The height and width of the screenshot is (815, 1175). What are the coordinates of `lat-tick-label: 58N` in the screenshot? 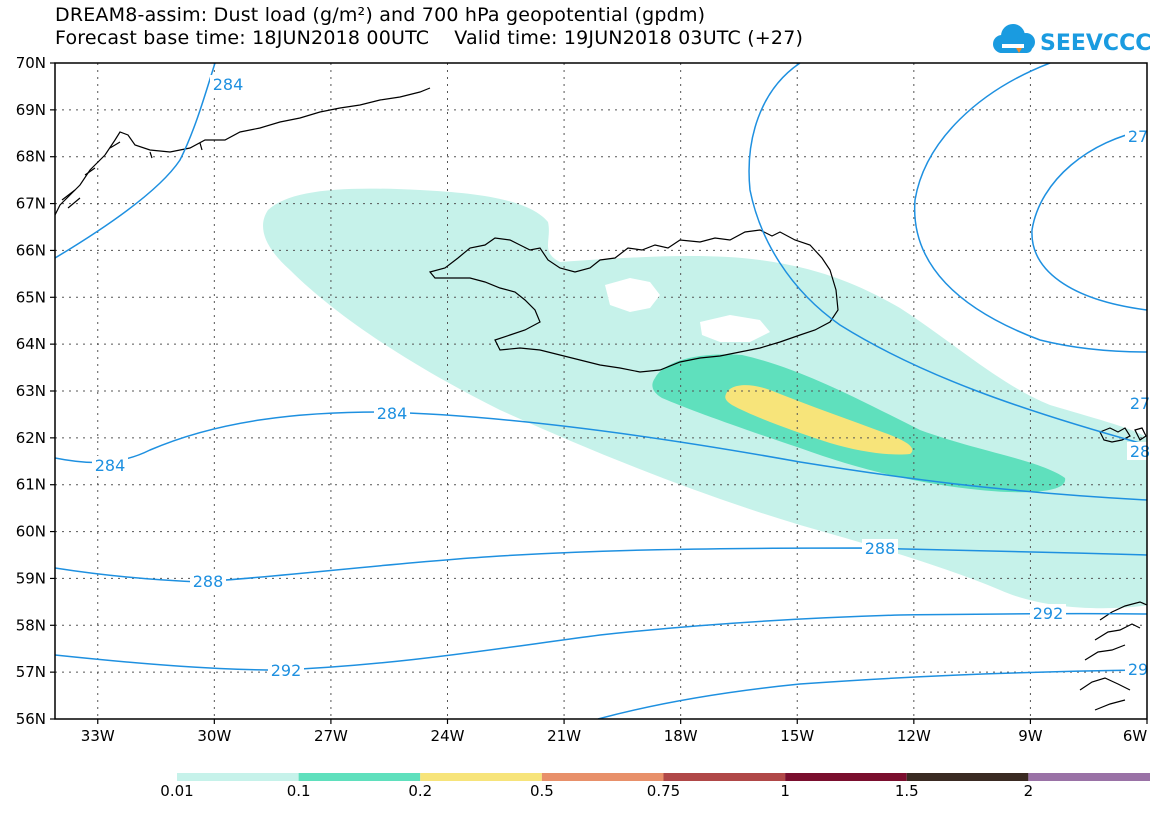 It's located at (31, 625).